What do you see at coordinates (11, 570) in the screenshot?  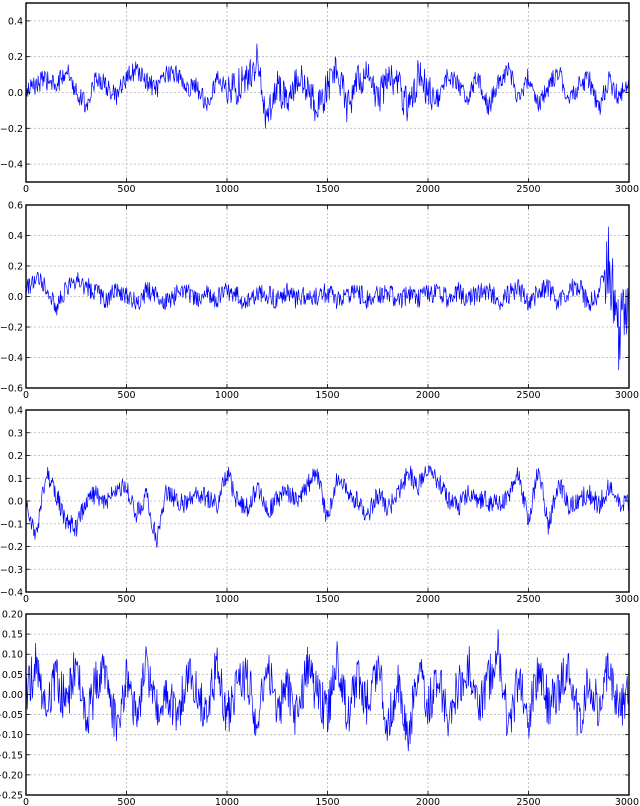 I see `y-tick-label: −0.3` at bounding box center [11, 570].